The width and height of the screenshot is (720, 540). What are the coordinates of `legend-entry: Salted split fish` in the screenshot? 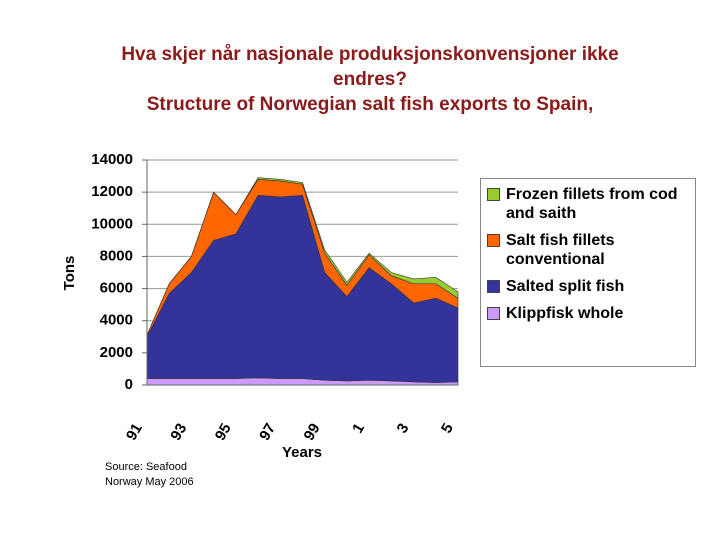 It's located at (588, 286).